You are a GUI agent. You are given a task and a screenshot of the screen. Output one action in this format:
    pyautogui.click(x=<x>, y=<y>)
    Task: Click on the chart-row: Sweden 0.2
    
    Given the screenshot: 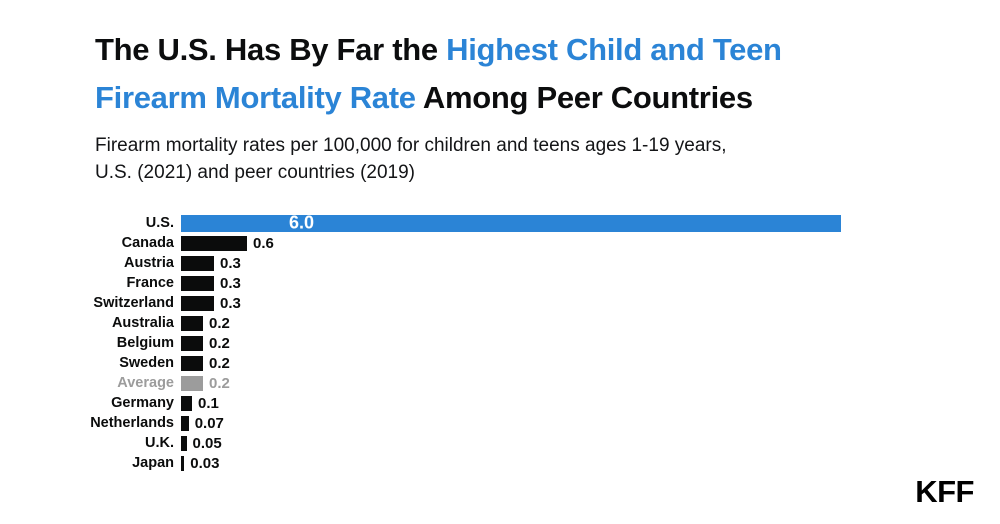 What is the action you would take?
    pyautogui.click(x=500, y=363)
    